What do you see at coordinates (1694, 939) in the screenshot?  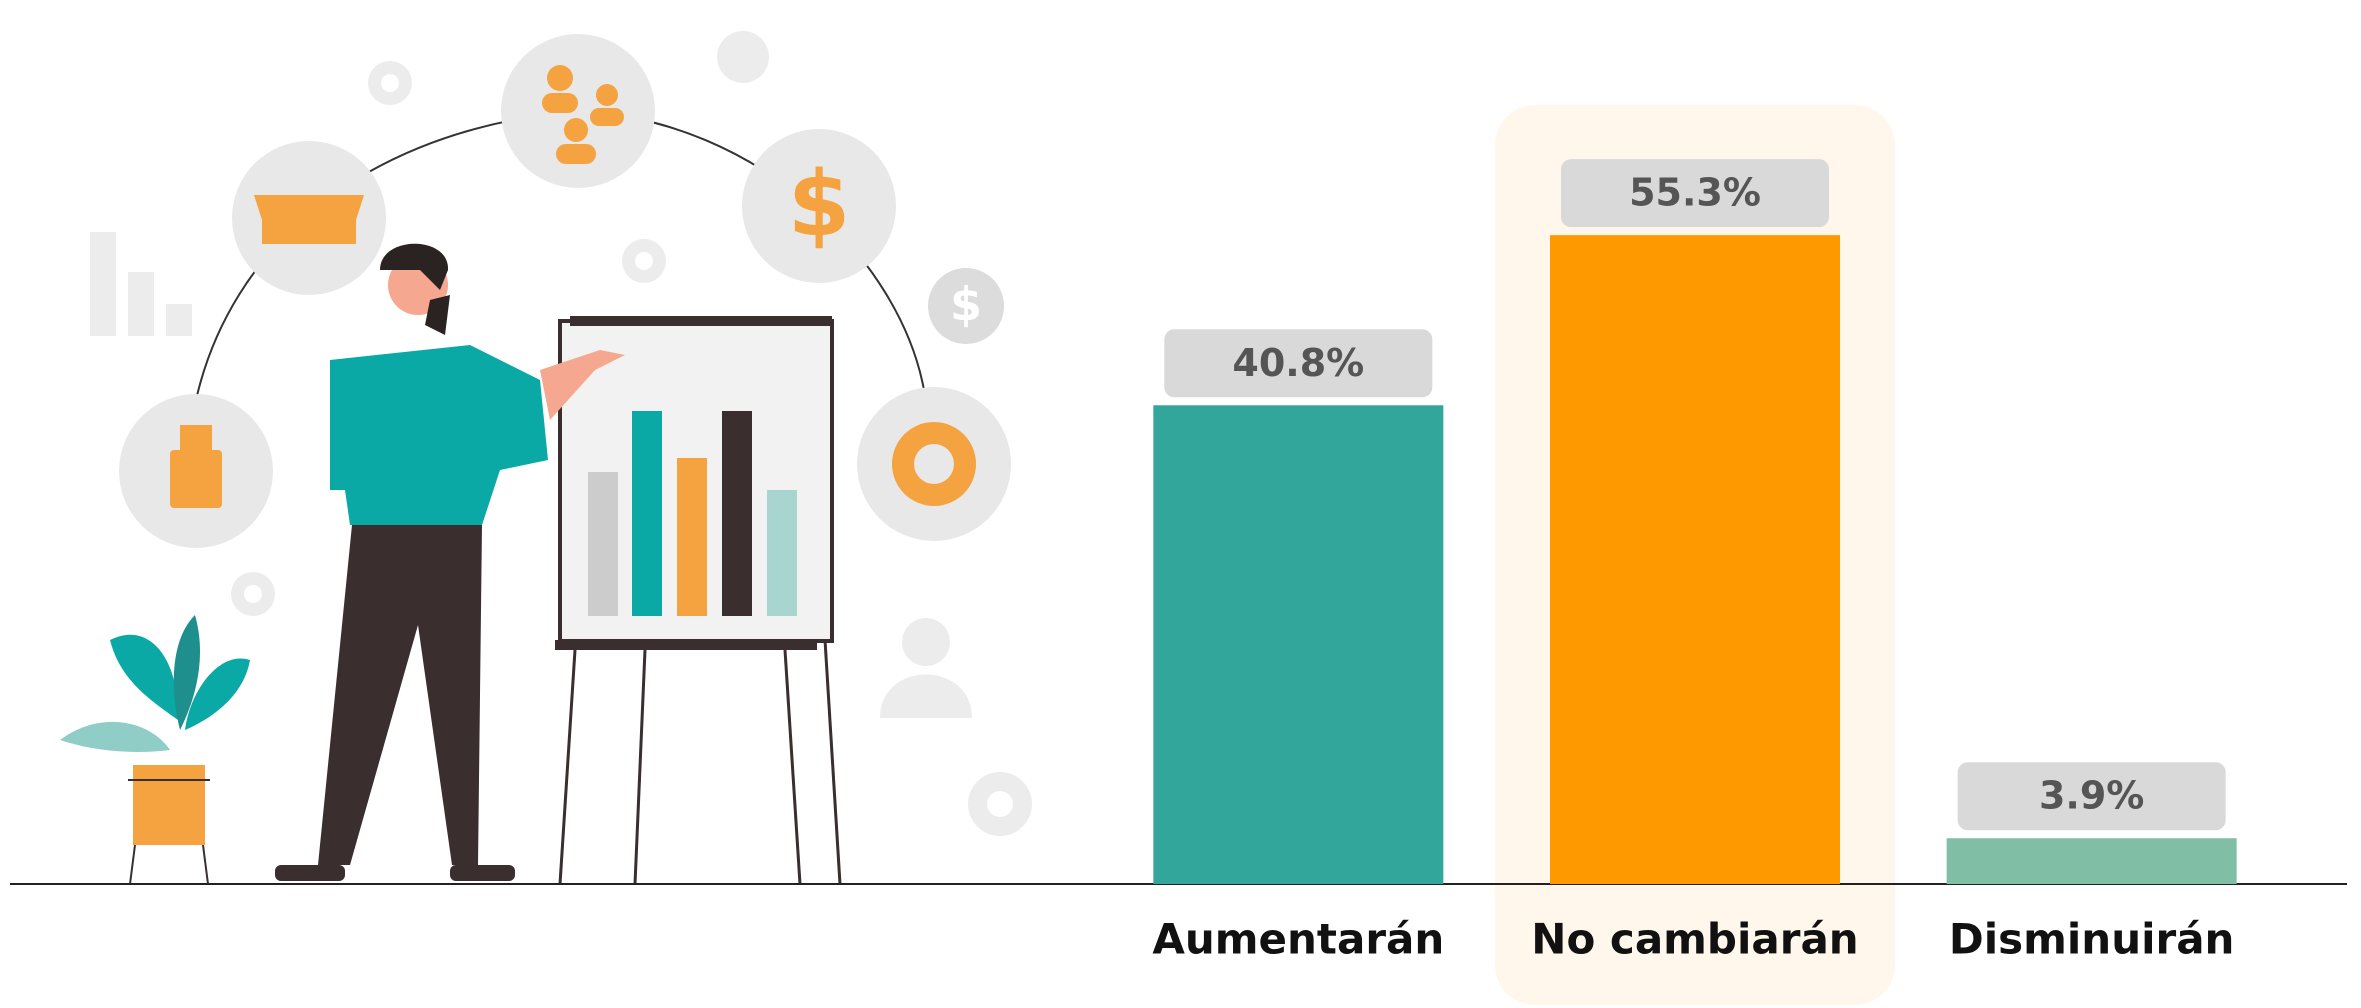 I see `x-tick-label: No cambiarán` at bounding box center [1694, 939].